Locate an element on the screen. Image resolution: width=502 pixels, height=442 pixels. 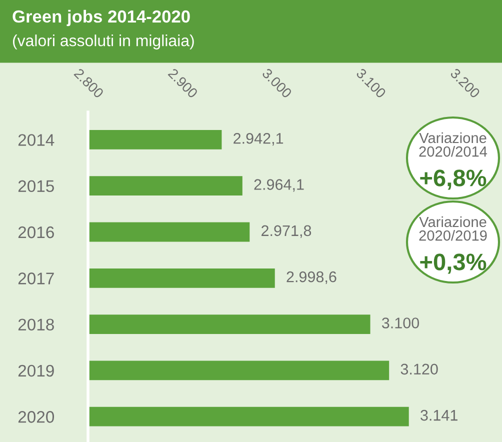
data-label: 2.964,1 is located at coordinates (279, 185).